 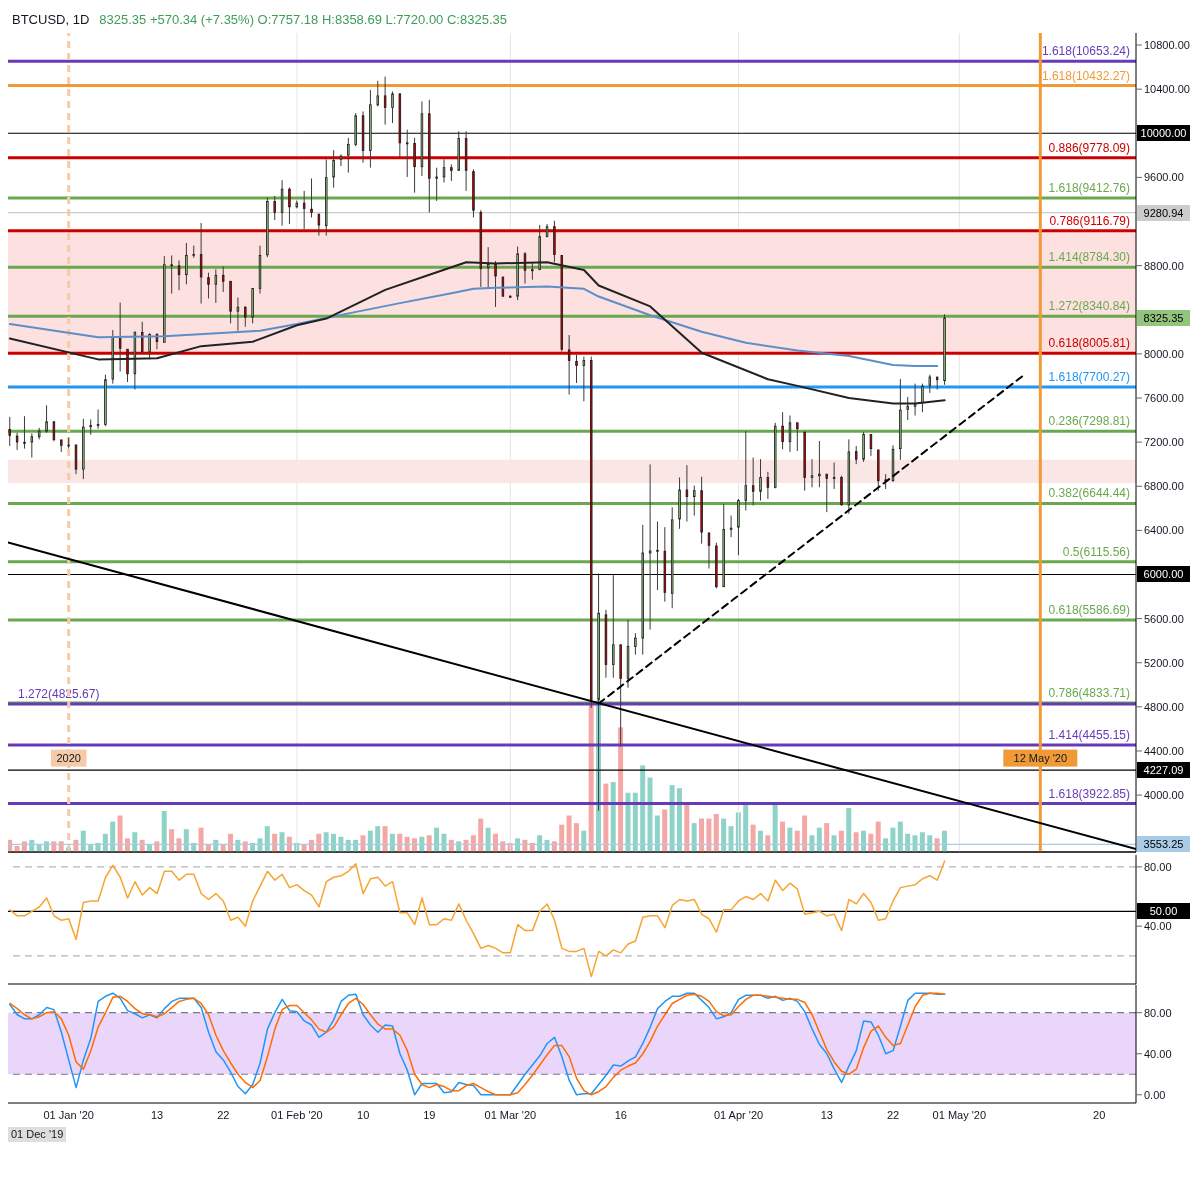 I want to click on ref-line-label: 1.414(4455.15), so click(x=1089, y=734).